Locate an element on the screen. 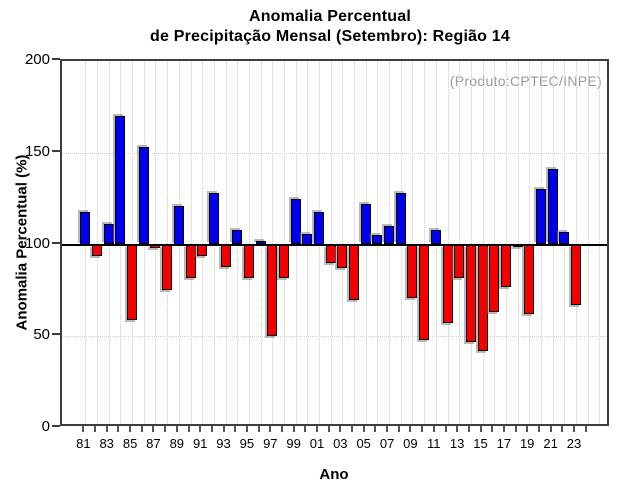 This screenshot has height=500, width=640. bar-1997 is located at coordinates (272, 290).